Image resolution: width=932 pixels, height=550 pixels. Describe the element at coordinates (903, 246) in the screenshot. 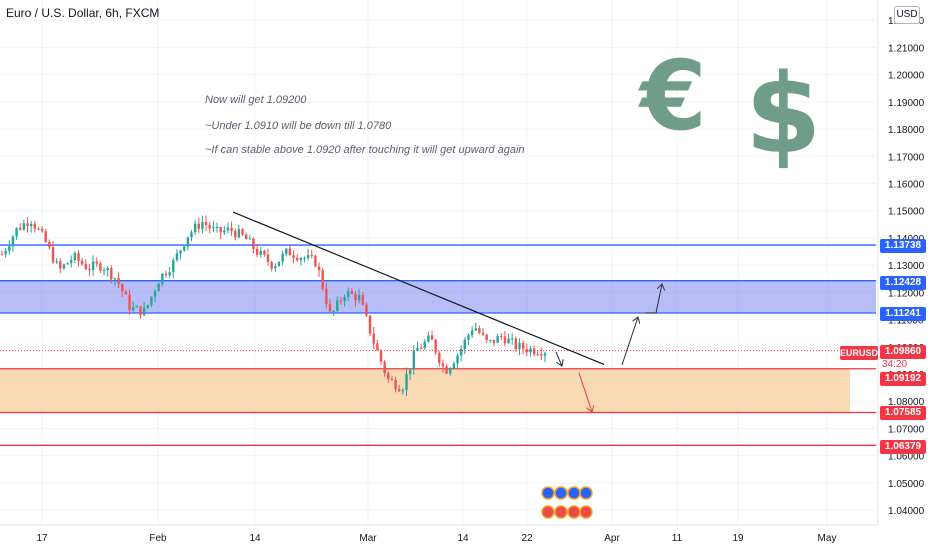

I see `level-tag-1: 1.13738` at that location.